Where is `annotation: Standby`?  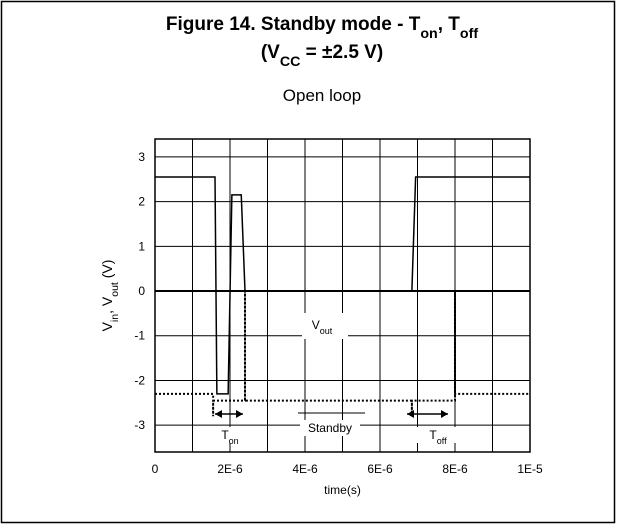 annotation: Standby is located at coordinates (330, 428).